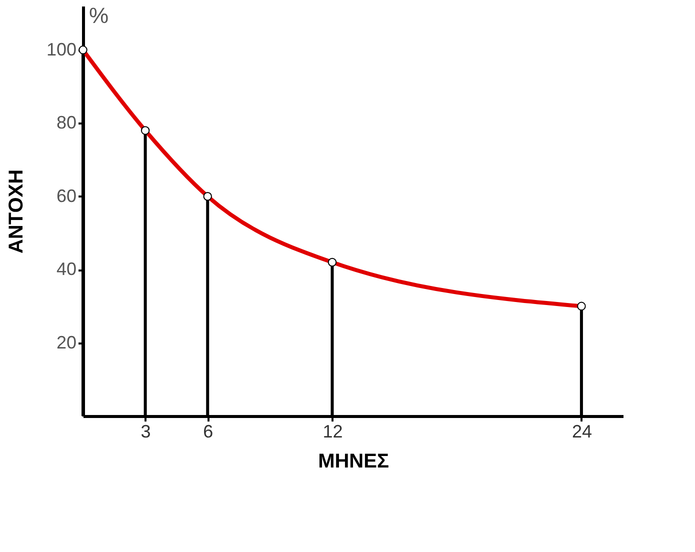 The width and height of the screenshot is (695, 552). Describe the element at coordinates (145, 432) in the screenshot. I see `x-tick-label: 3` at that location.